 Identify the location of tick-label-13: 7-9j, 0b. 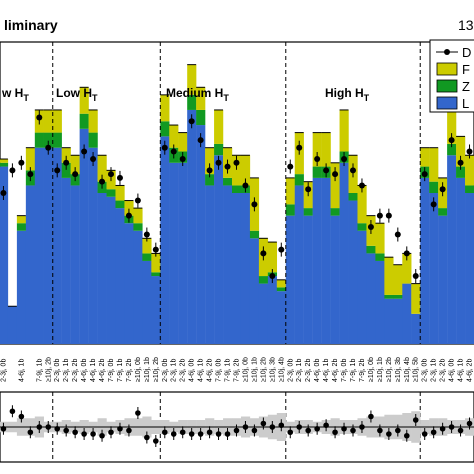
(111, 370).